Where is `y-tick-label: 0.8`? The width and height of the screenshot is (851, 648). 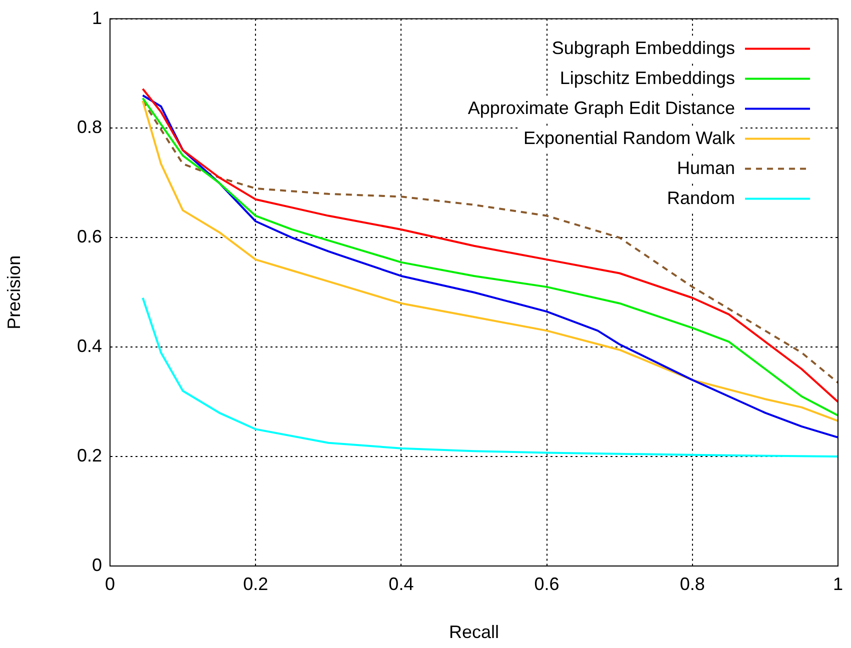 y-tick-label: 0.8 is located at coordinates (89, 127).